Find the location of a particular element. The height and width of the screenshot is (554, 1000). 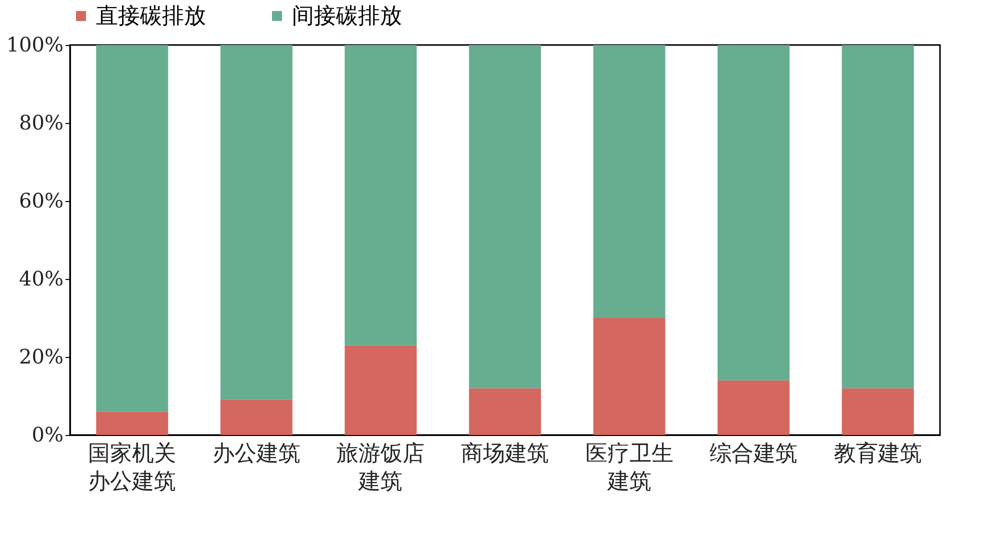

legend-label: 直接碳排放 is located at coordinates (151, 16).